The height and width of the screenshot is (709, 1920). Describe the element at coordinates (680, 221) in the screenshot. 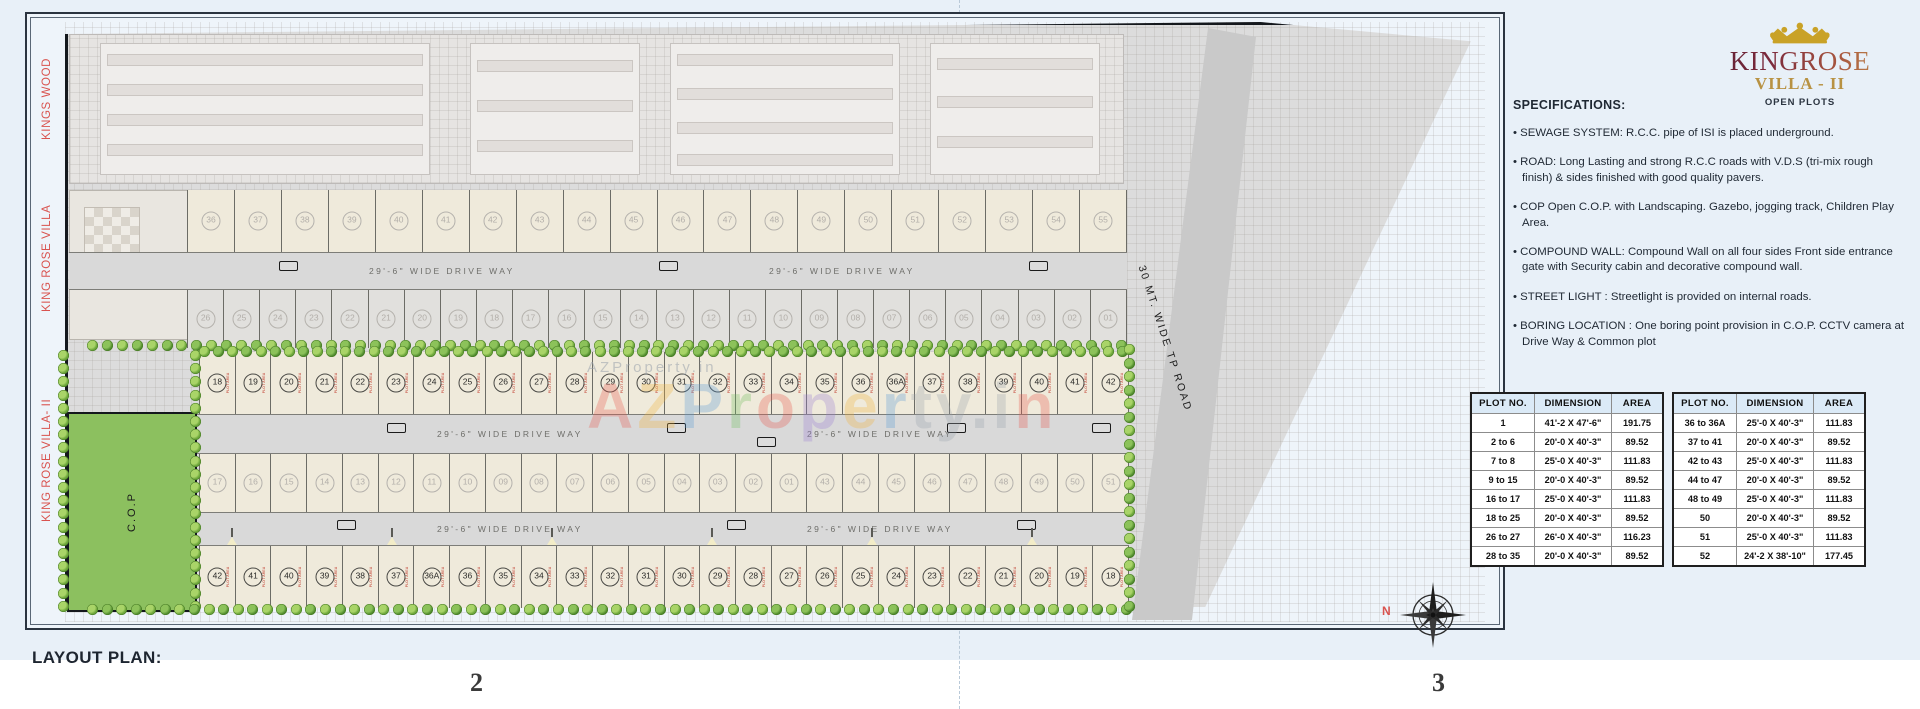

I see `plot-cell: 46` at that location.